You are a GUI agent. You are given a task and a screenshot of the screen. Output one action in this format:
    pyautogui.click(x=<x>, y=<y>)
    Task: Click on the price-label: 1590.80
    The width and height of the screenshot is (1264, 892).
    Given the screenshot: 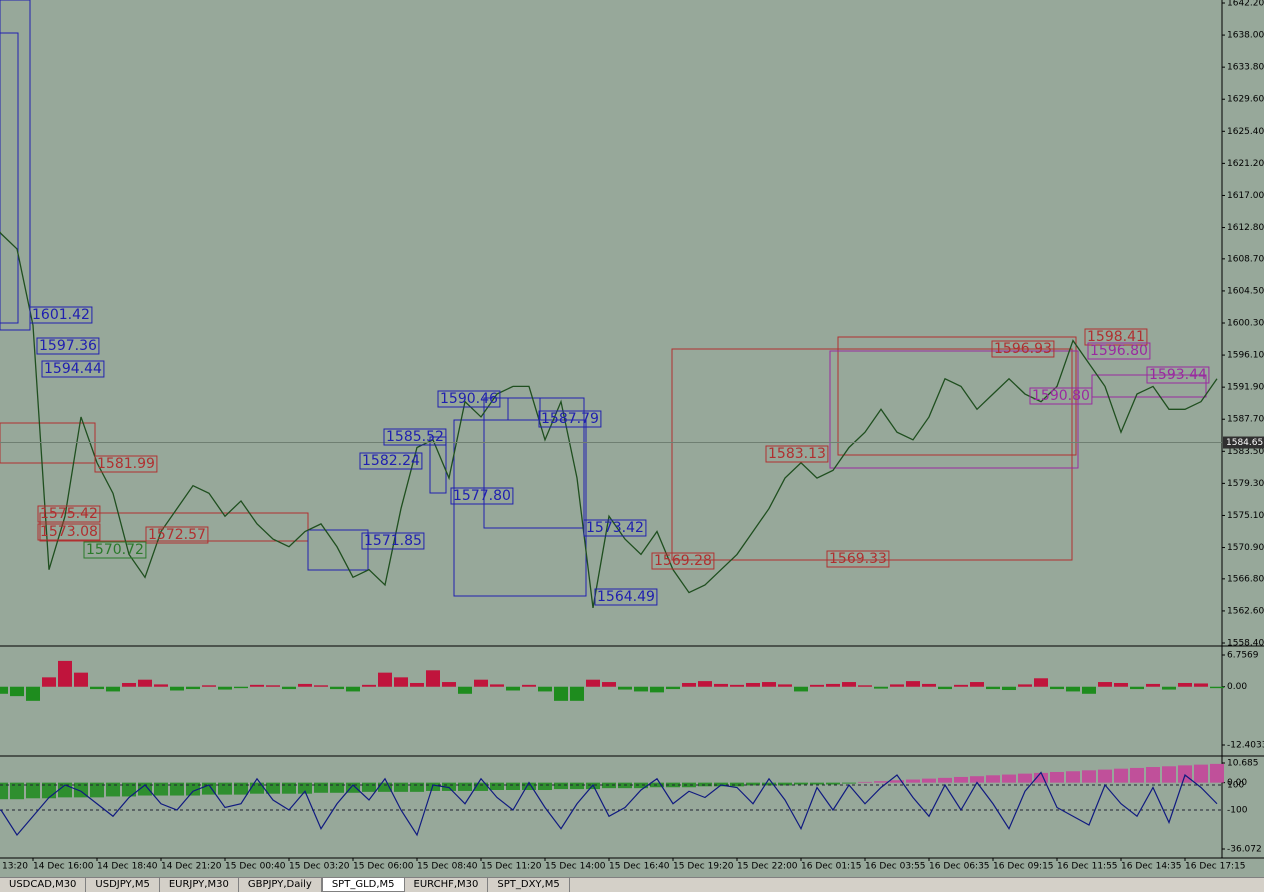 What is the action you would take?
    pyautogui.click(x=1061, y=396)
    